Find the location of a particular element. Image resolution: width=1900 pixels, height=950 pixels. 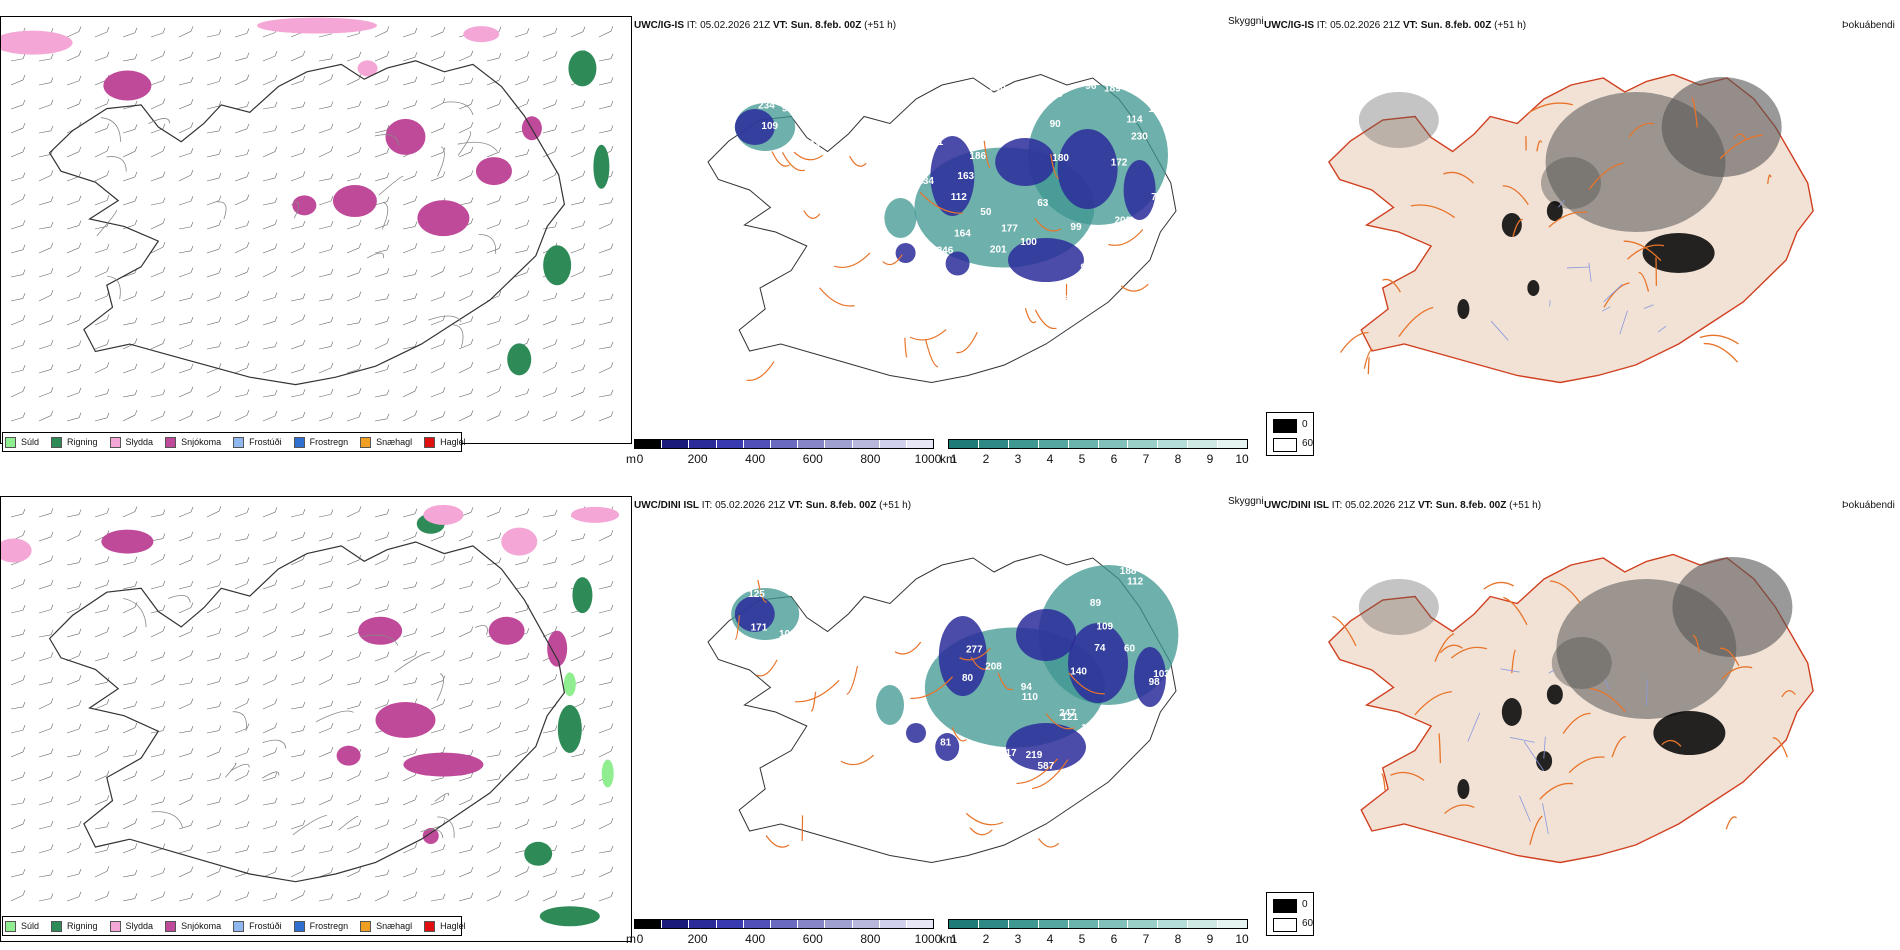

cloud-base-height-label: 73 is located at coordinates (974, 297).